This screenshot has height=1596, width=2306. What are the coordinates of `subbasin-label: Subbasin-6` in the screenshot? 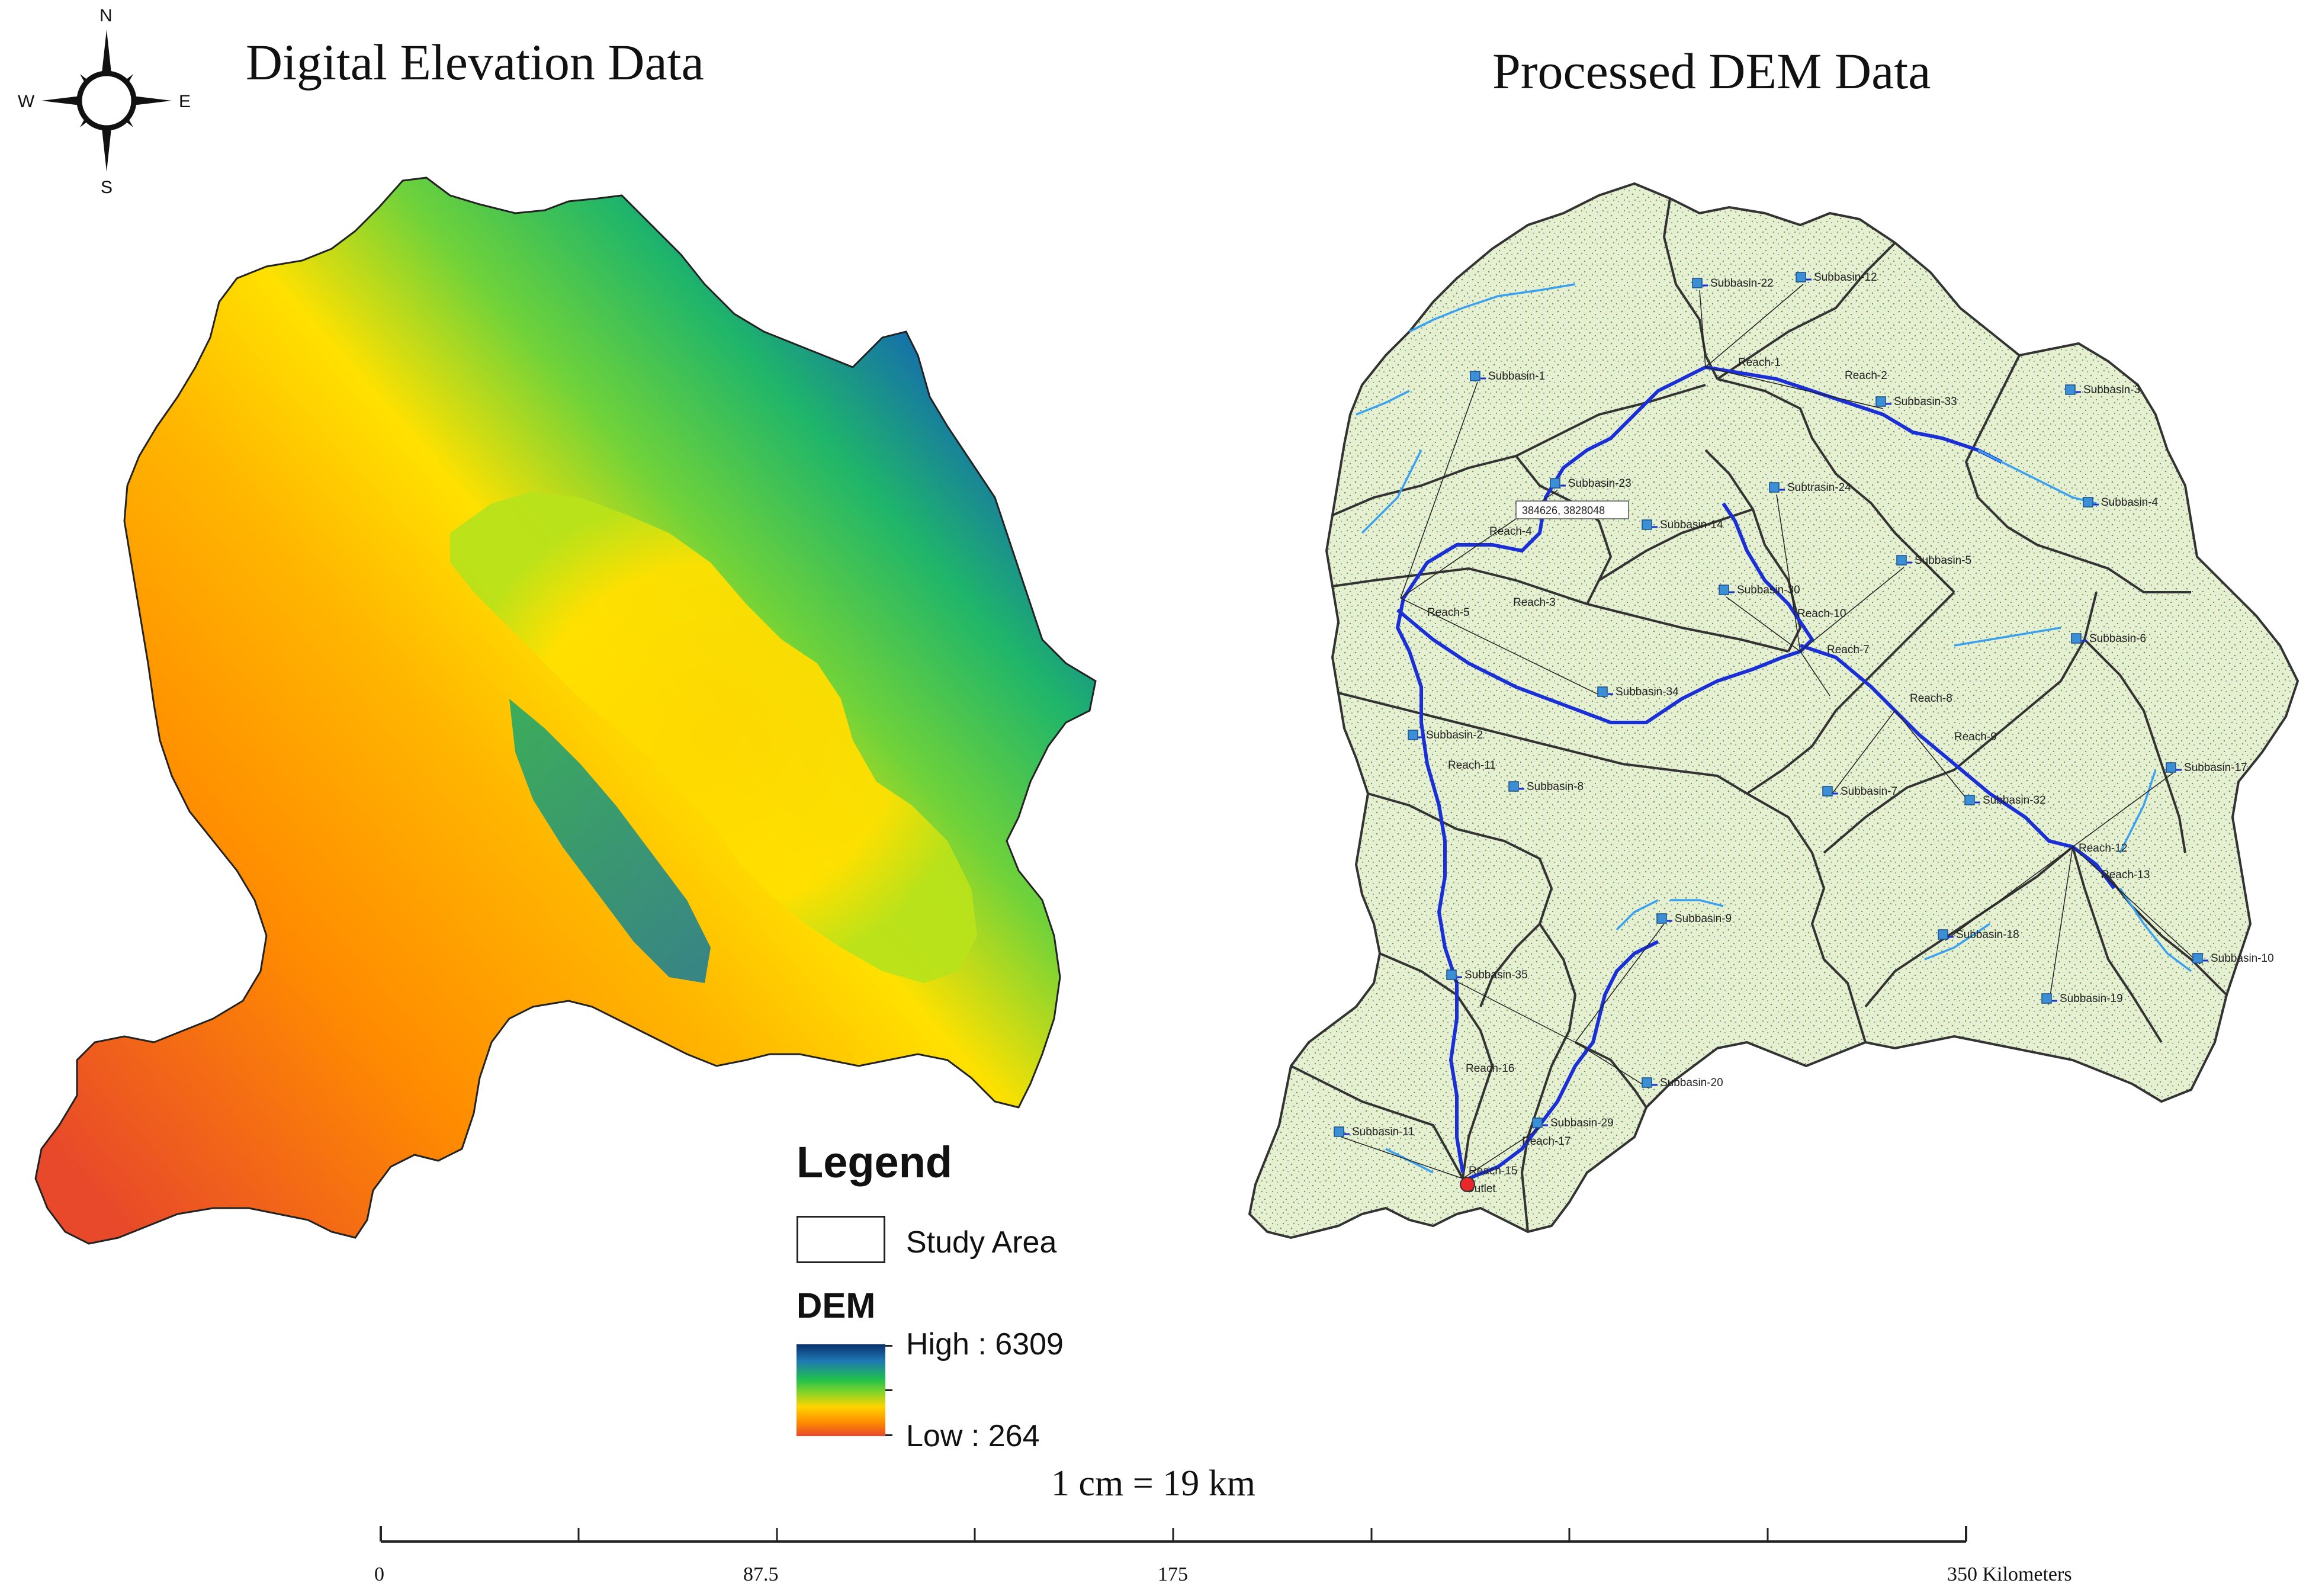 It's located at (2117, 638).